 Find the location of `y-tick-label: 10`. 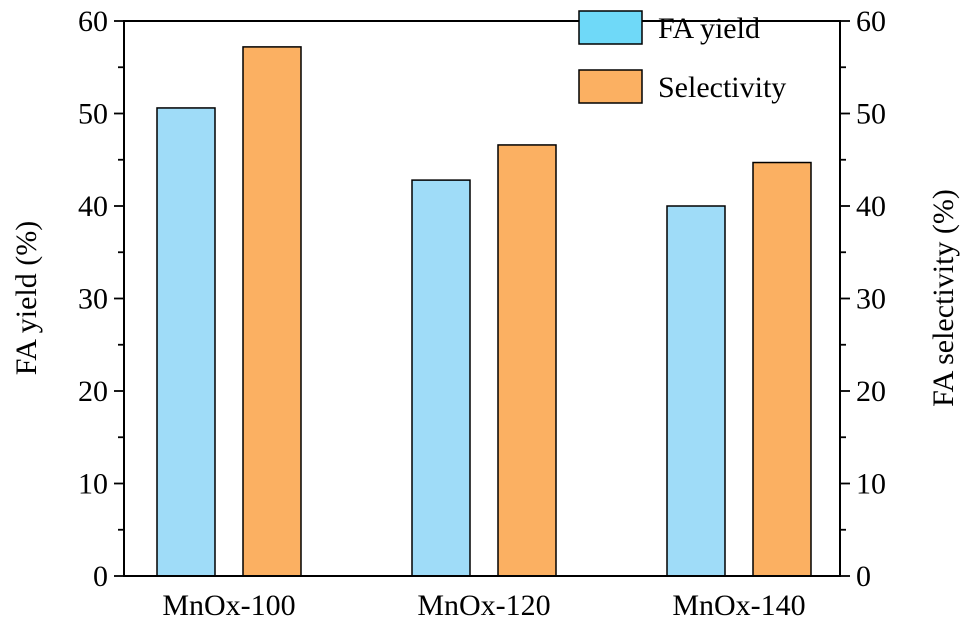

y-tick-label: 10 is located at coordinates (93, 484).